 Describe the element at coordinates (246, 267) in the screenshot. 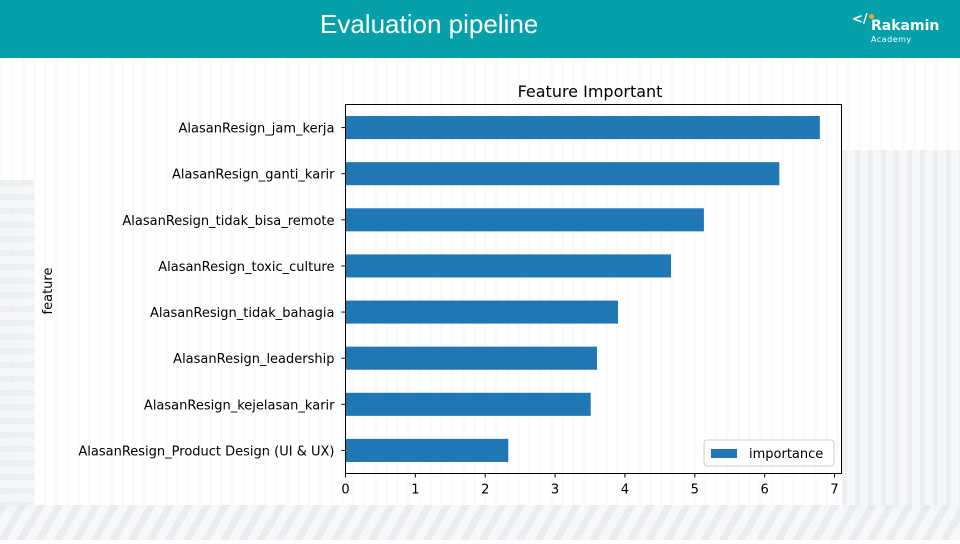

I see `y-tick-label: AlasanResign_toxic_culture` at that location.